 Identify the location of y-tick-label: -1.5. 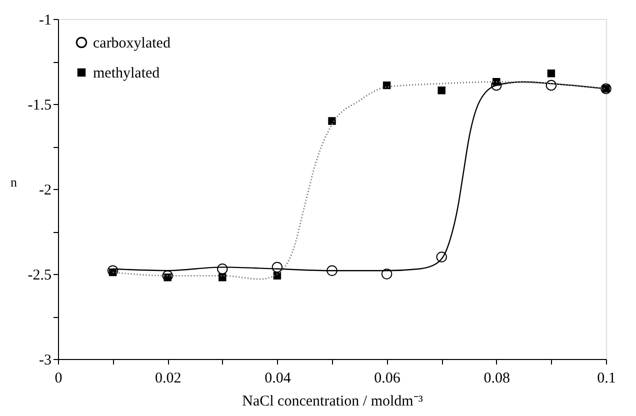
(40, 106).